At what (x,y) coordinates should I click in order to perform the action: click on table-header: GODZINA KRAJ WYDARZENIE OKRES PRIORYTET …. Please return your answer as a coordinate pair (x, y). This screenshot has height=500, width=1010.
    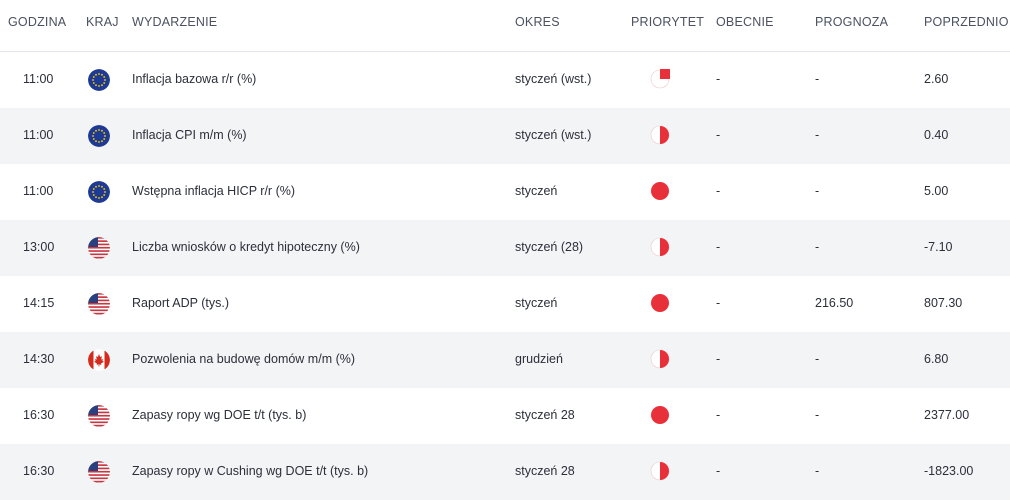
    Looking at the image, I should click on (505, 26).